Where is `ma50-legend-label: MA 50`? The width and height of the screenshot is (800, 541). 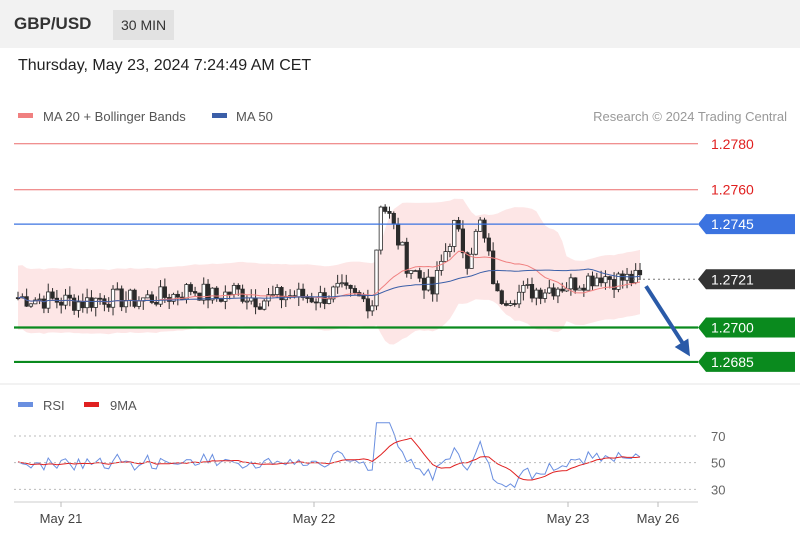 ma50-legend-label: MA 50 is located at coordinates (254, 116).